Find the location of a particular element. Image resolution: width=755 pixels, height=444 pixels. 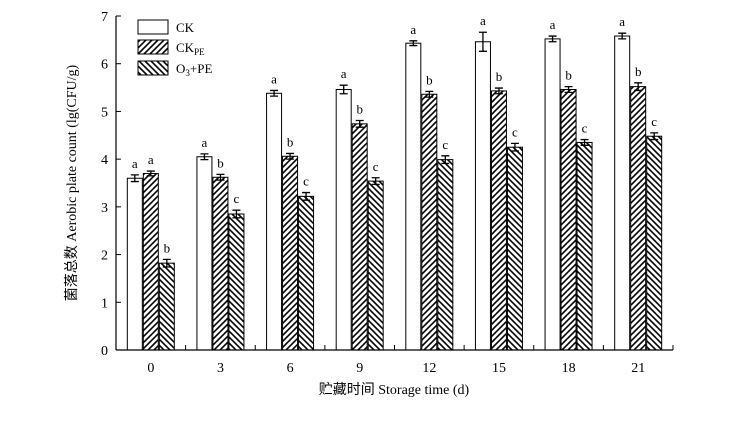

legend-swatch-ck is located at coordinates (153, 27).